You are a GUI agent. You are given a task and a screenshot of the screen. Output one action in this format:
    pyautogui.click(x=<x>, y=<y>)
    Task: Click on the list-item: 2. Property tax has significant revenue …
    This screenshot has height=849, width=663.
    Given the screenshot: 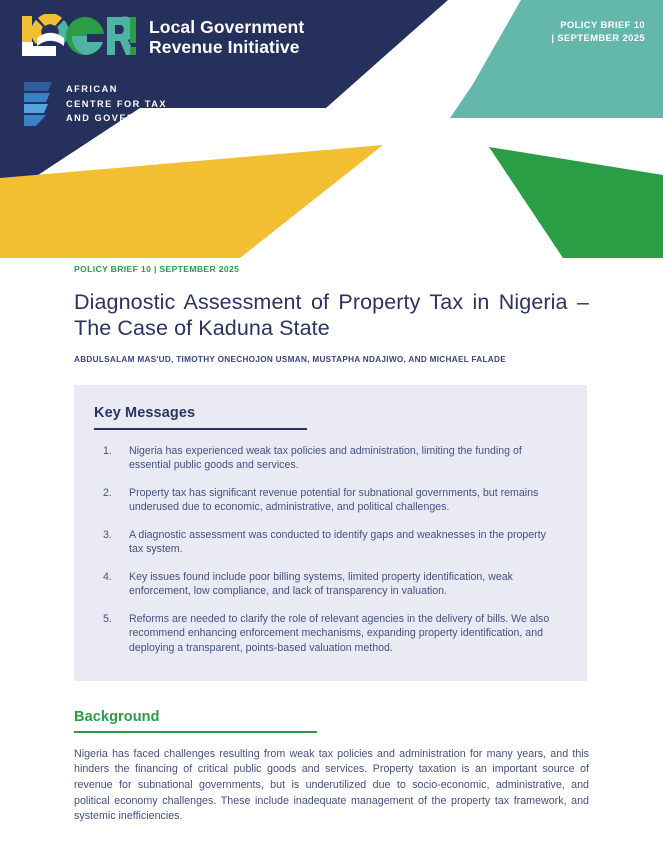 What is the action you would take?
    pyautogui.click(x=327, y=500)
    